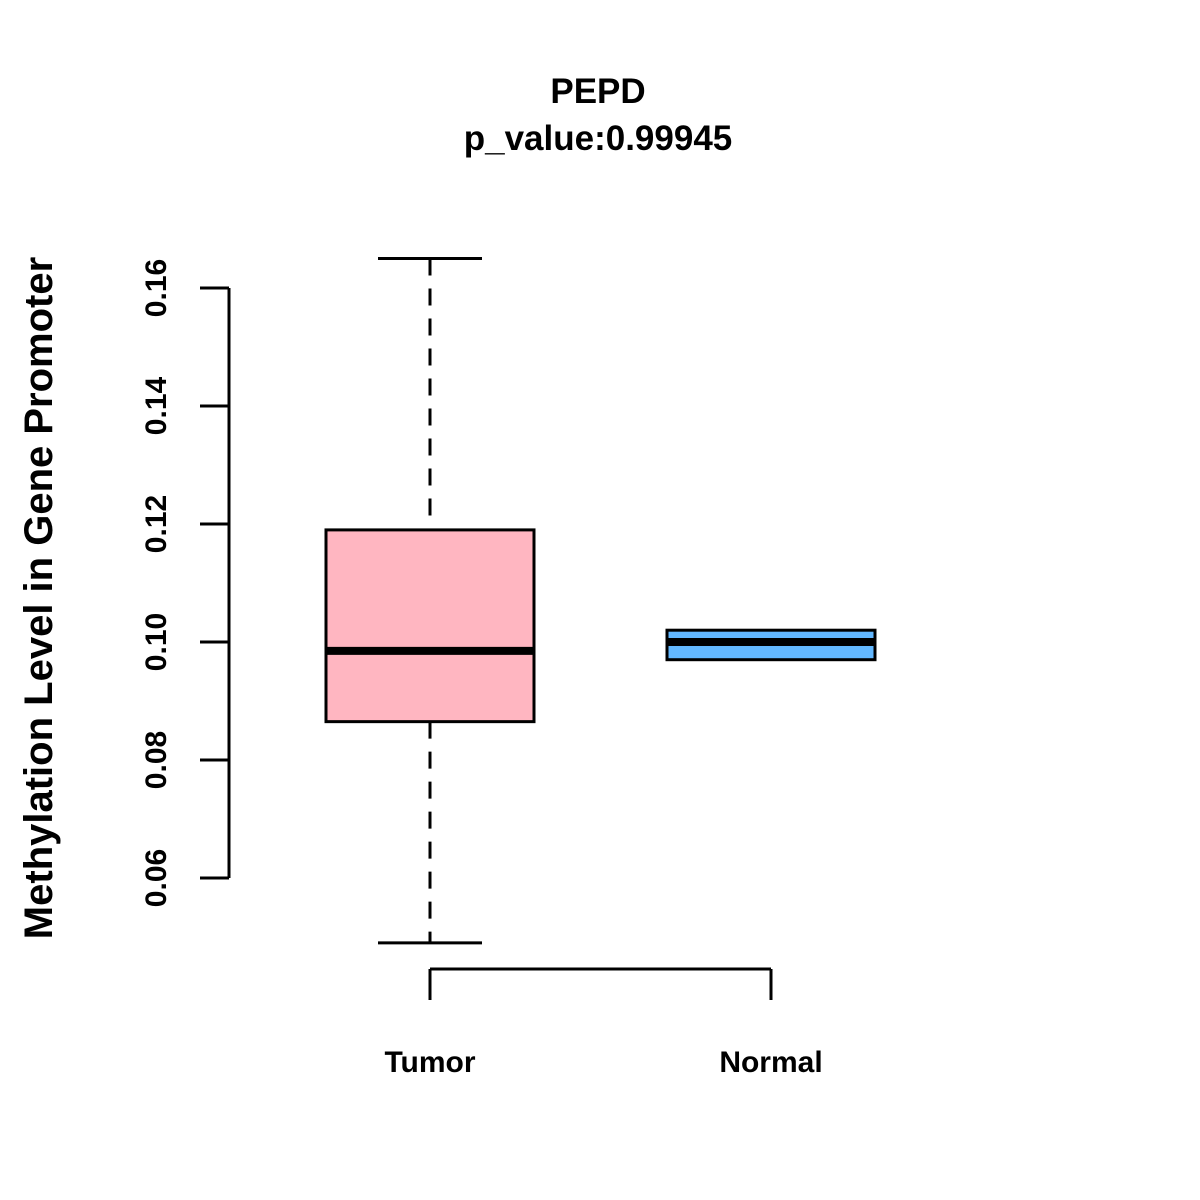  I want to click on chart-subtitle: p_value:0.99945, so click(598, 138).